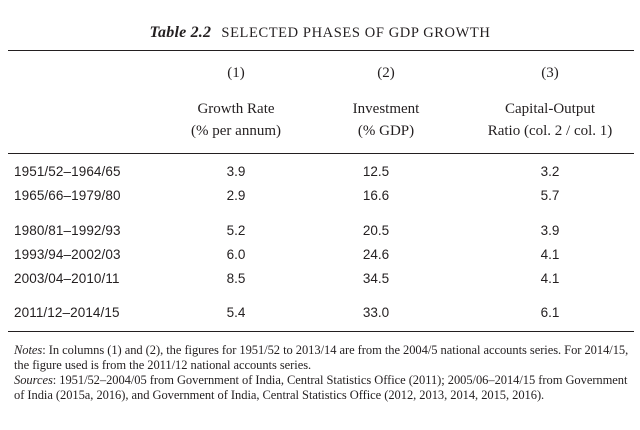 This screenshot has height=430, width=640. Describe the element at coordinates (356, 33) in the screenshot. I see `table-caption: SELECTED PHASES OF GDP GROWTH` at that location.